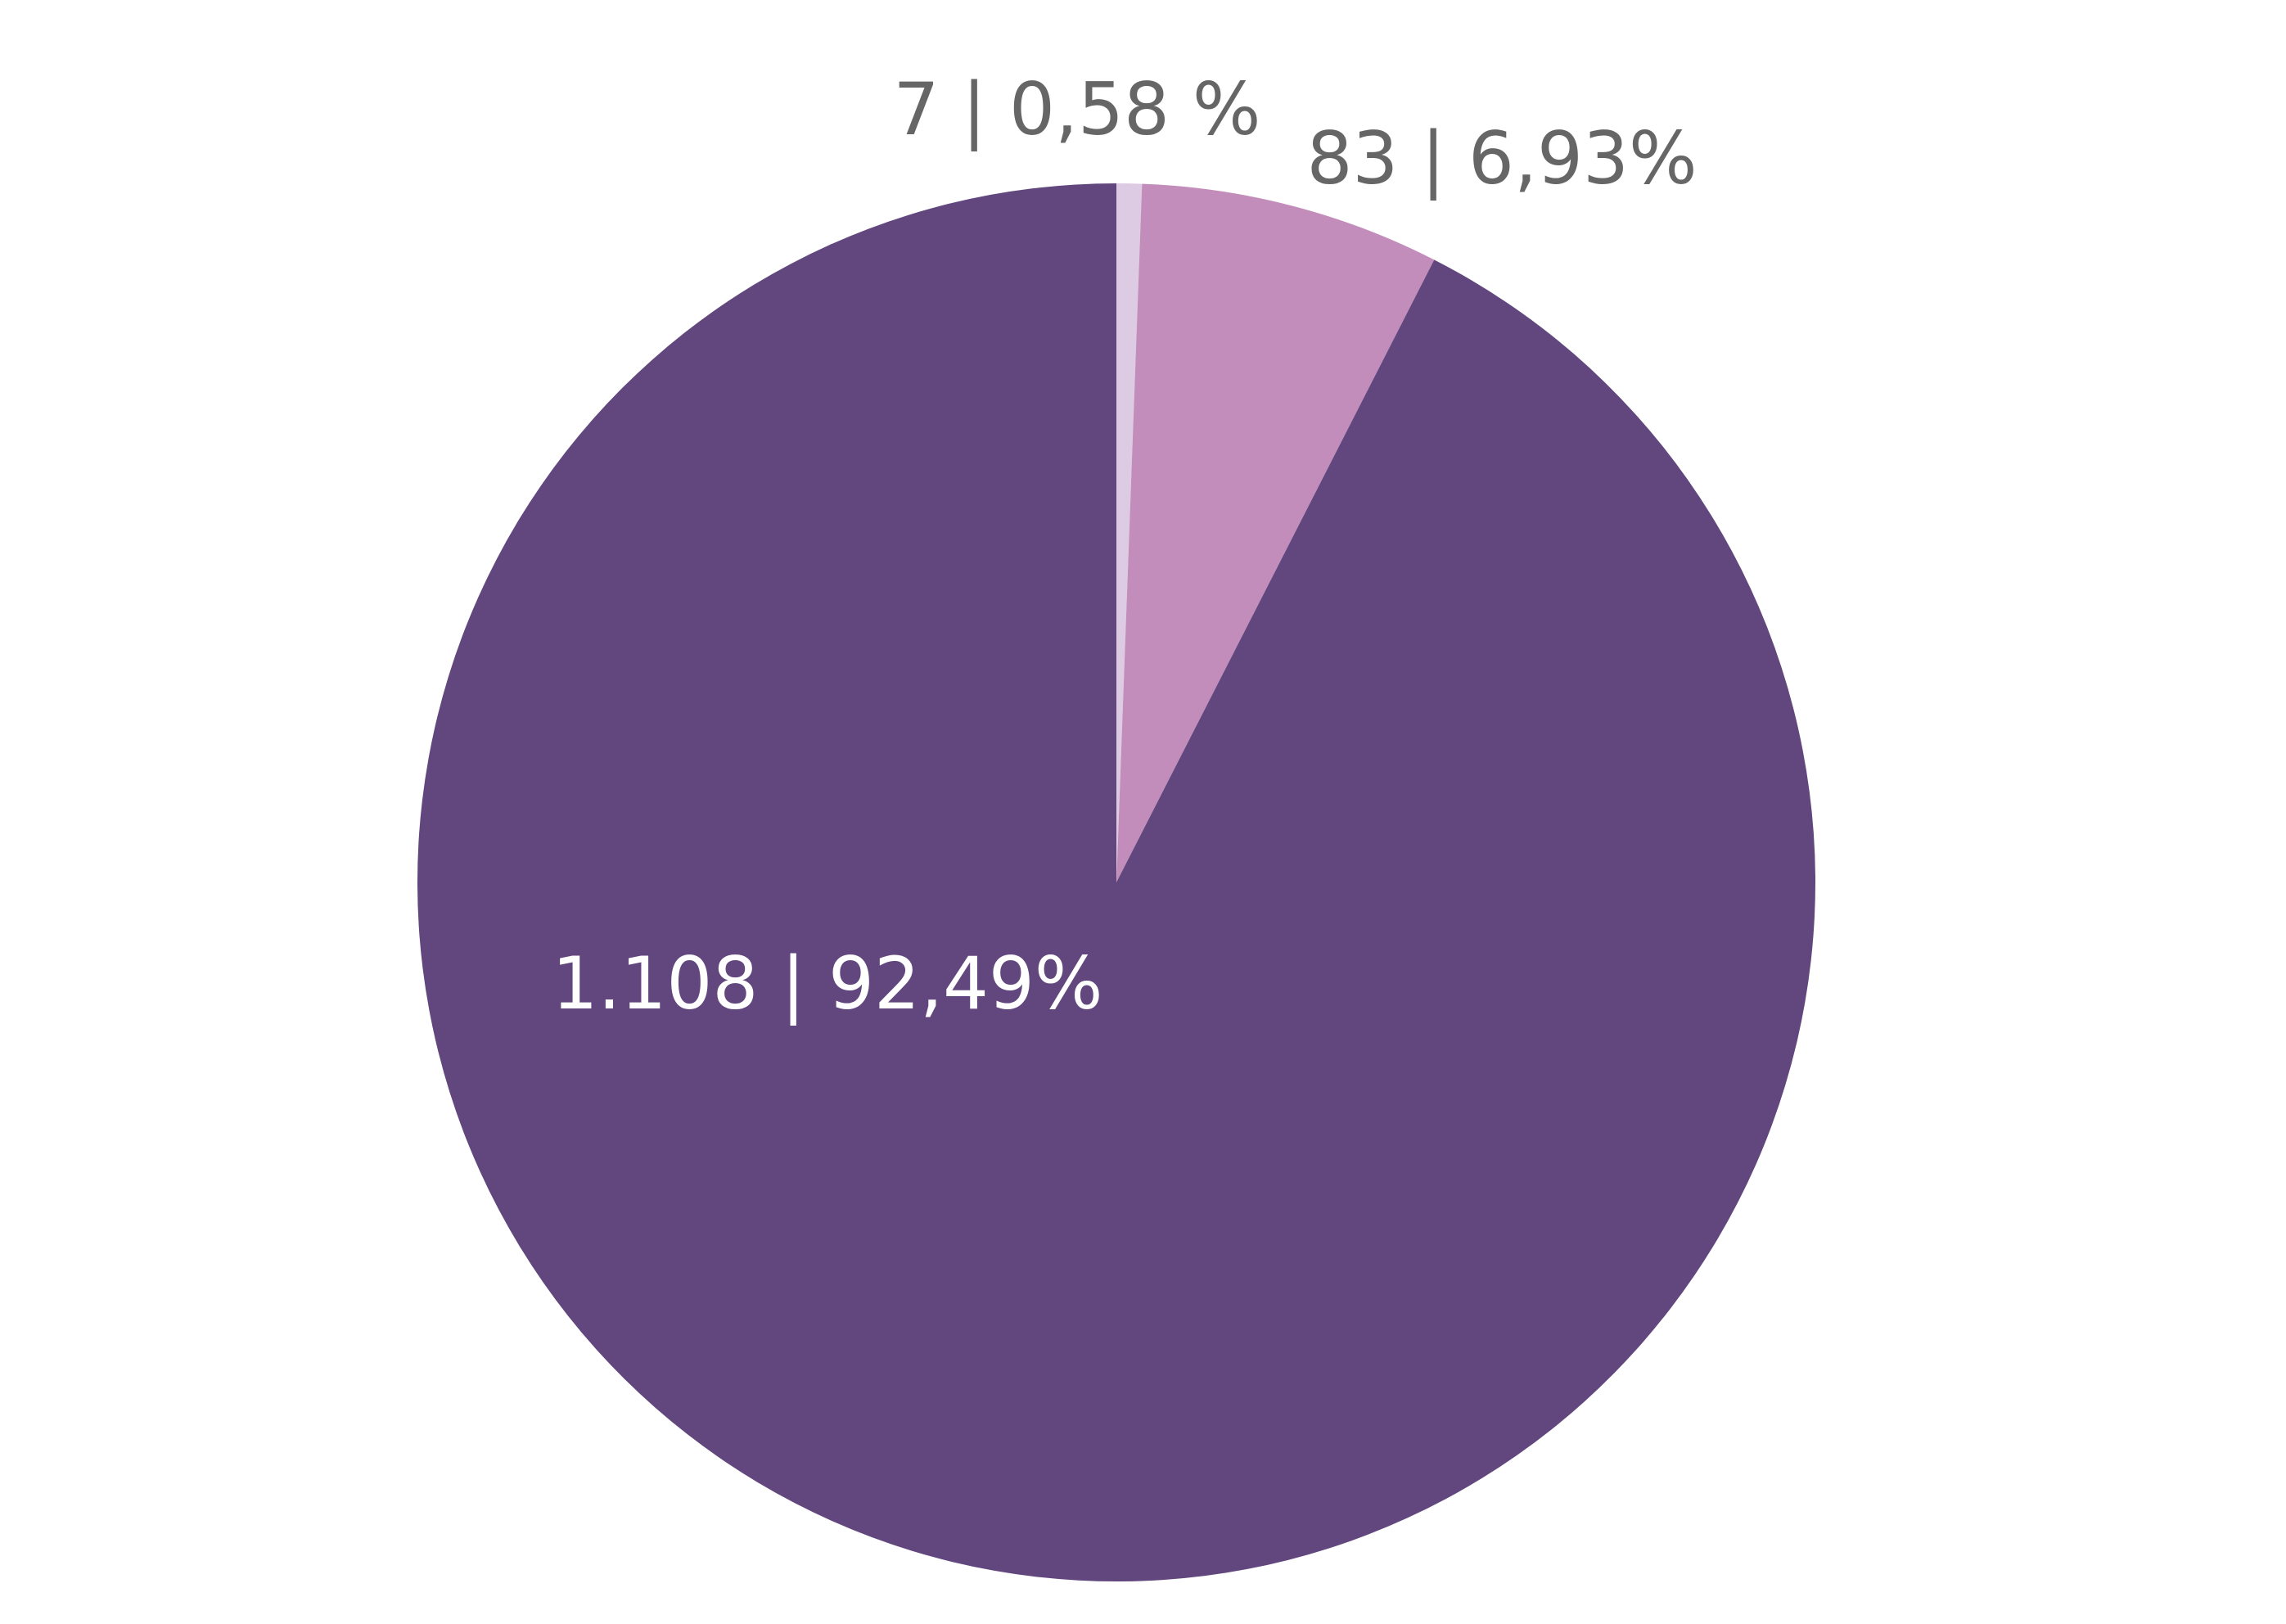 Image resolution: width=2286 pixels, height=1624 pixels. Describe the element at coordinates (1501, 159) in the screenshot. I see `data-label: 83 | 6,93%` at that location.